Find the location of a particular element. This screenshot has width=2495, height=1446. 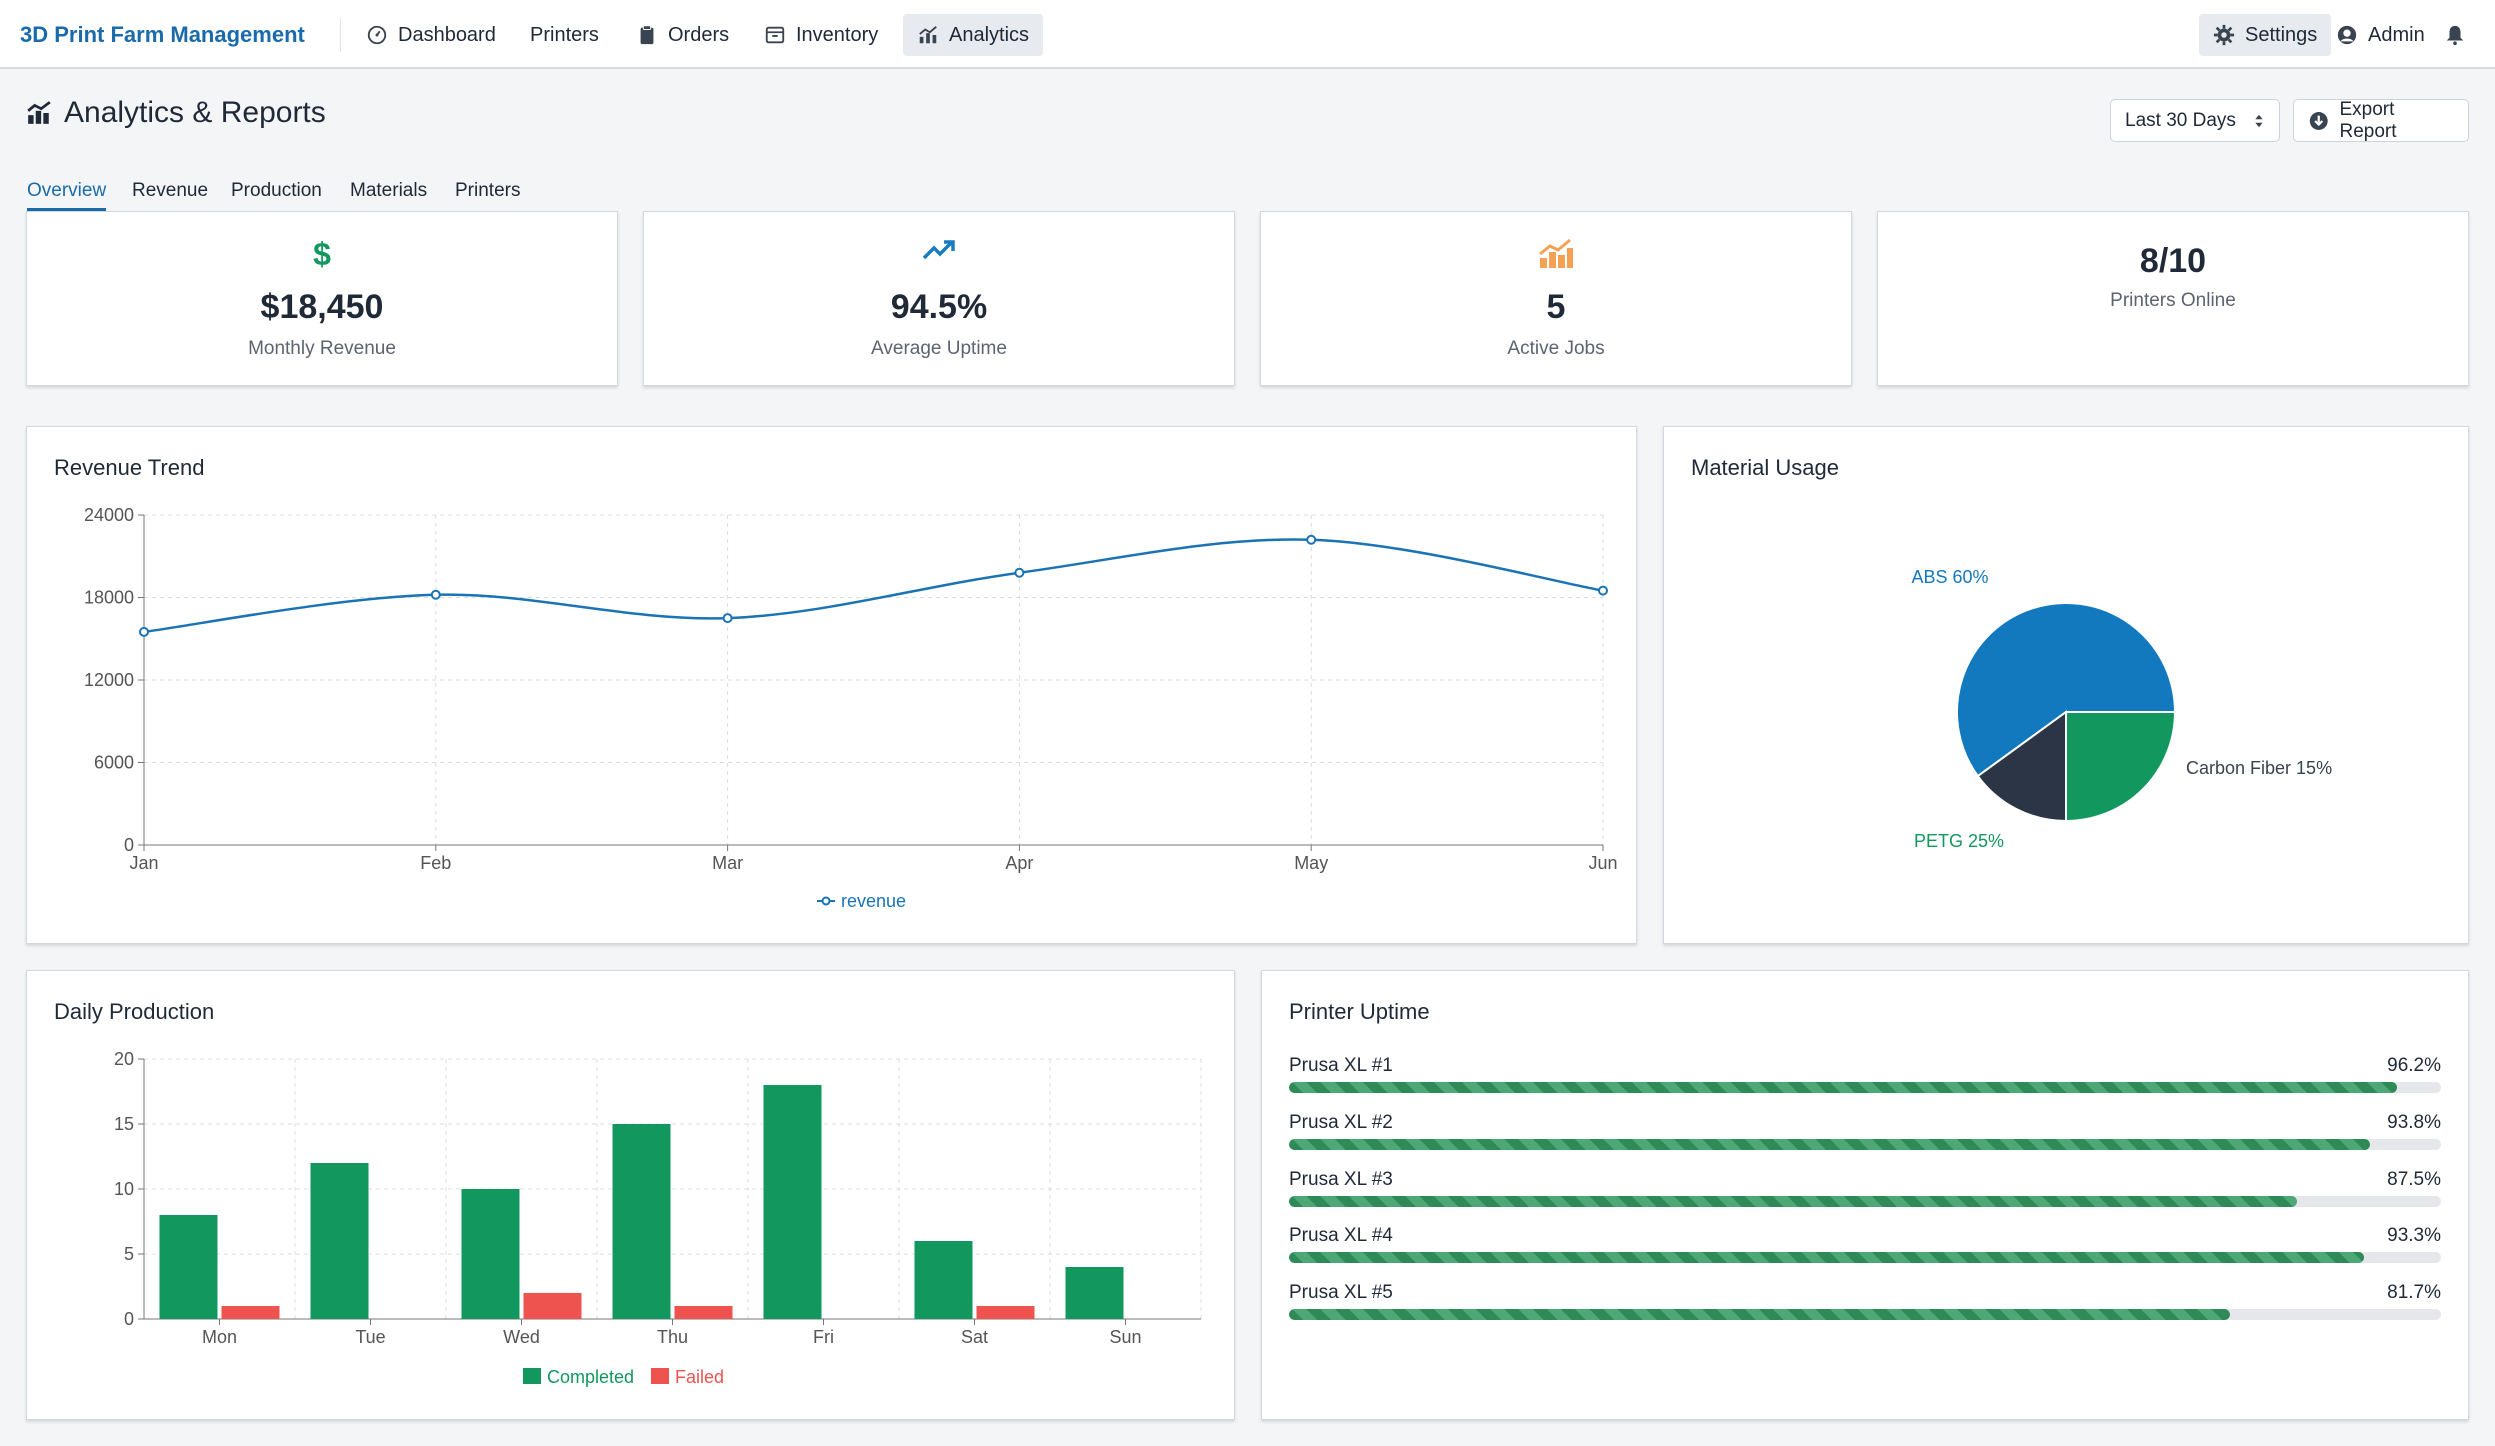

pie-label: PETG 25% is located at coordinates (1959, 841).